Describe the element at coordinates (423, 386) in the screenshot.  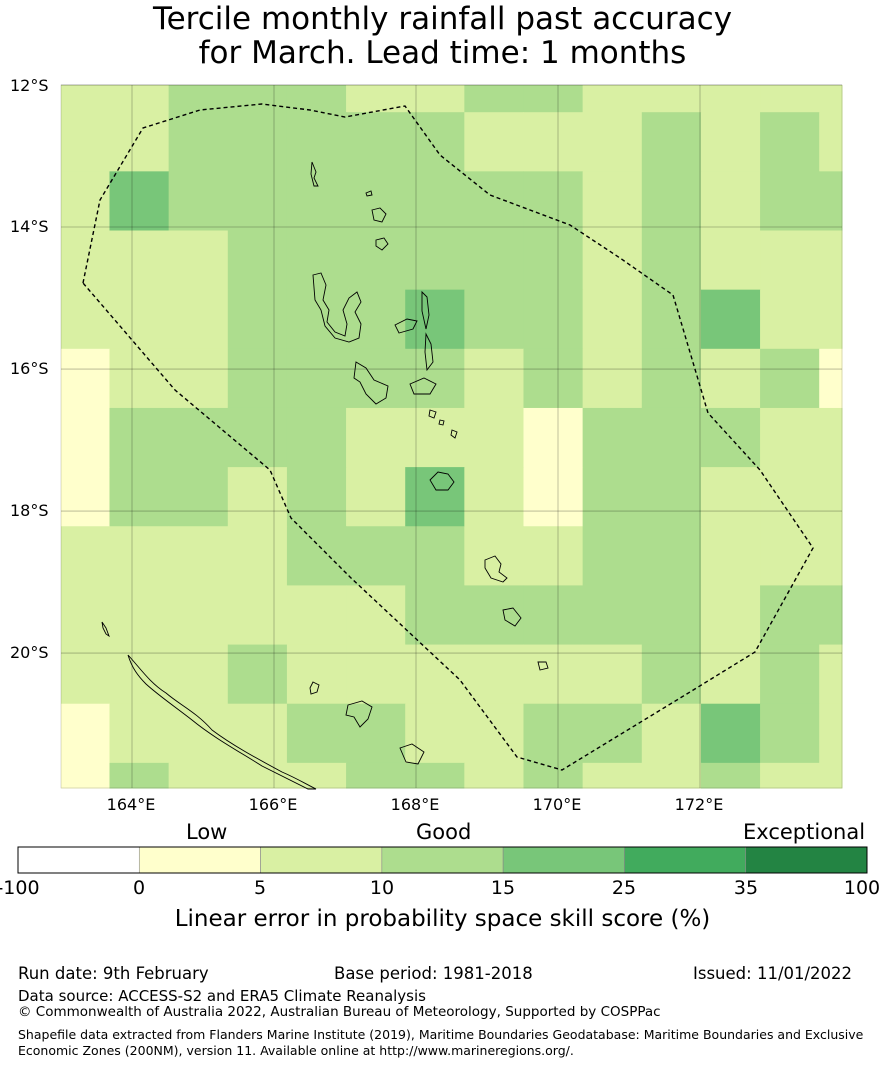
I see `island-ambrym` at that location.